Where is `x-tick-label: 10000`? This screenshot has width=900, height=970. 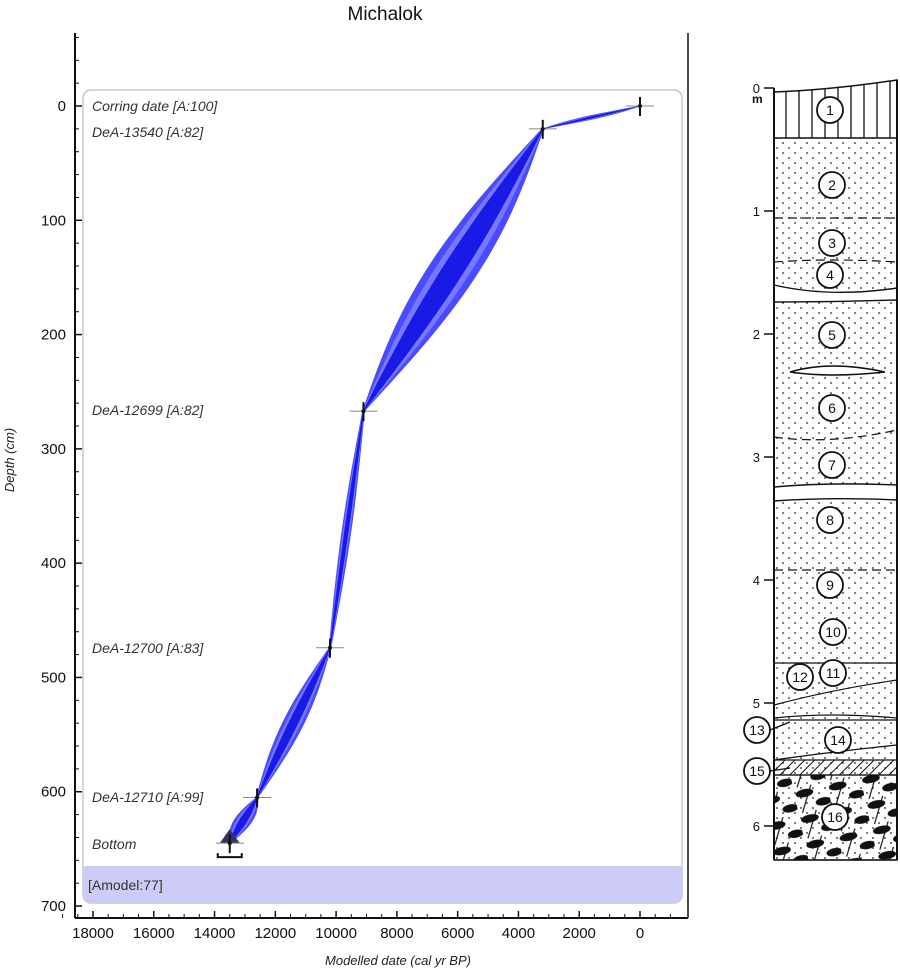
x-tick-label: 10000 is located at coordinates (336, 933).